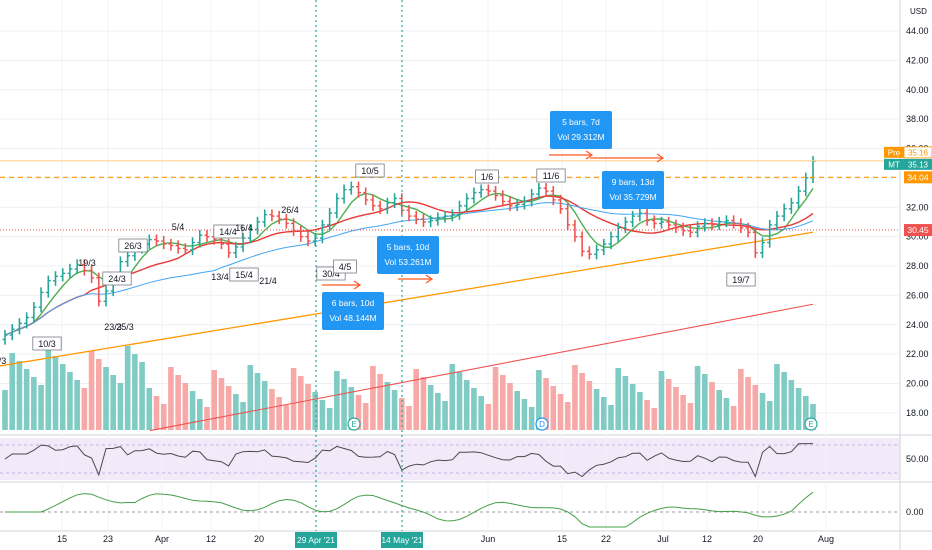 The image size is (932, 550). What do you see at coordinates (917, 413) in the screenshot?
I see `price-axis-label: 18.00` at bounding box center [917, 413].